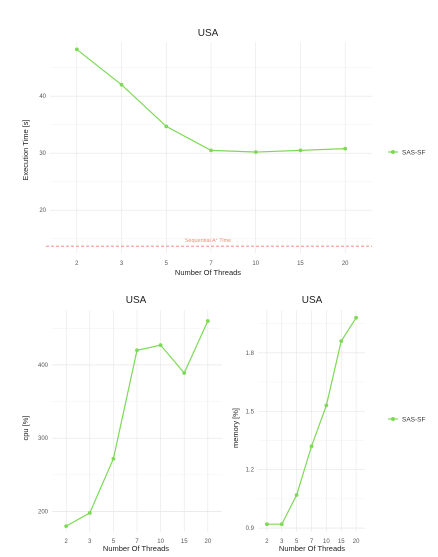 This screenshot has width=438, height=557. What do you see at coordinates (250, 412) in the screenshot?
I see `y-tick-label: 1.5` at bounding box center [250, 412].